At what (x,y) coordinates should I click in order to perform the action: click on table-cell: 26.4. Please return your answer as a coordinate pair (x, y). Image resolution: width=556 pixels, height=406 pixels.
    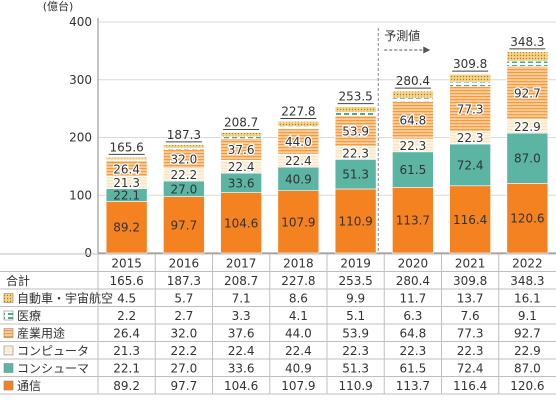
    Looking at the image, I should click on (126, 333).